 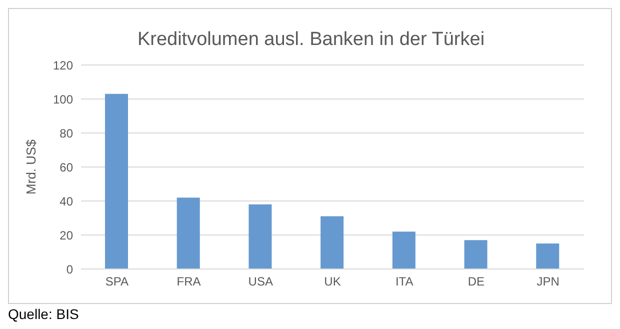 I want to click on chart-title: Kreditvolumen ausl. Banken in der Türkei, so click(x=311, y=40).